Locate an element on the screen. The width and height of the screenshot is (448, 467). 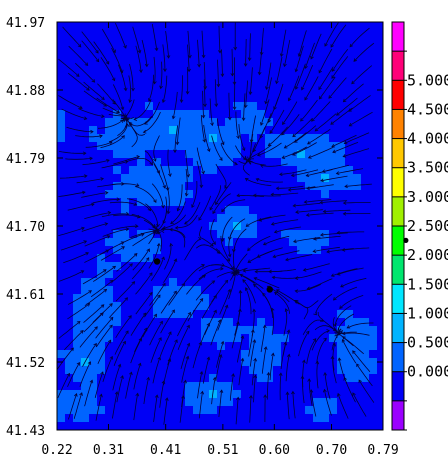
x-tick-label: 0.70 is located at coordinates (331, 450).